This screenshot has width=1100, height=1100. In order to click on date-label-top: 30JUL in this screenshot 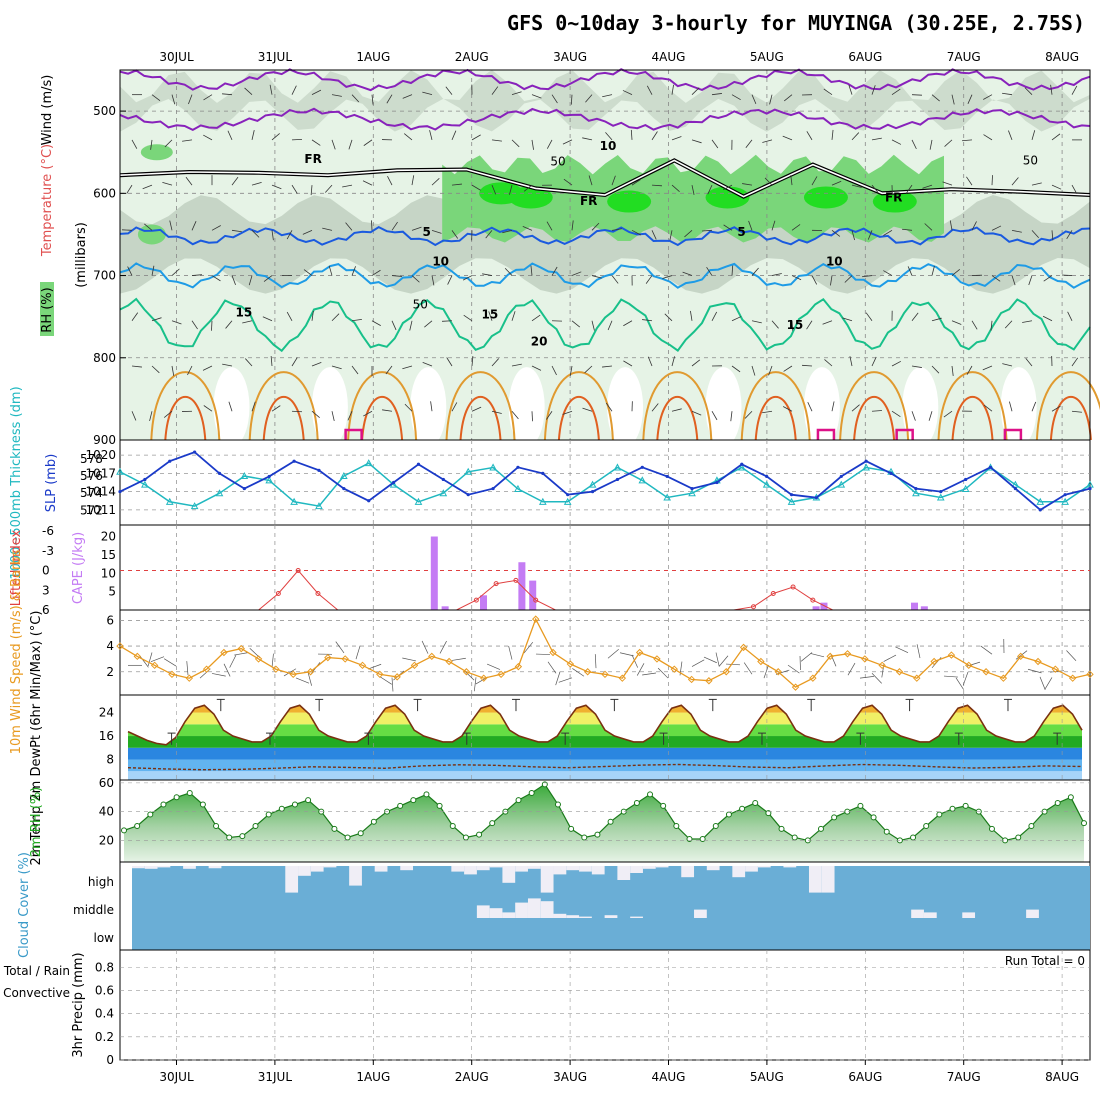, I will do `click(176, 57)`.